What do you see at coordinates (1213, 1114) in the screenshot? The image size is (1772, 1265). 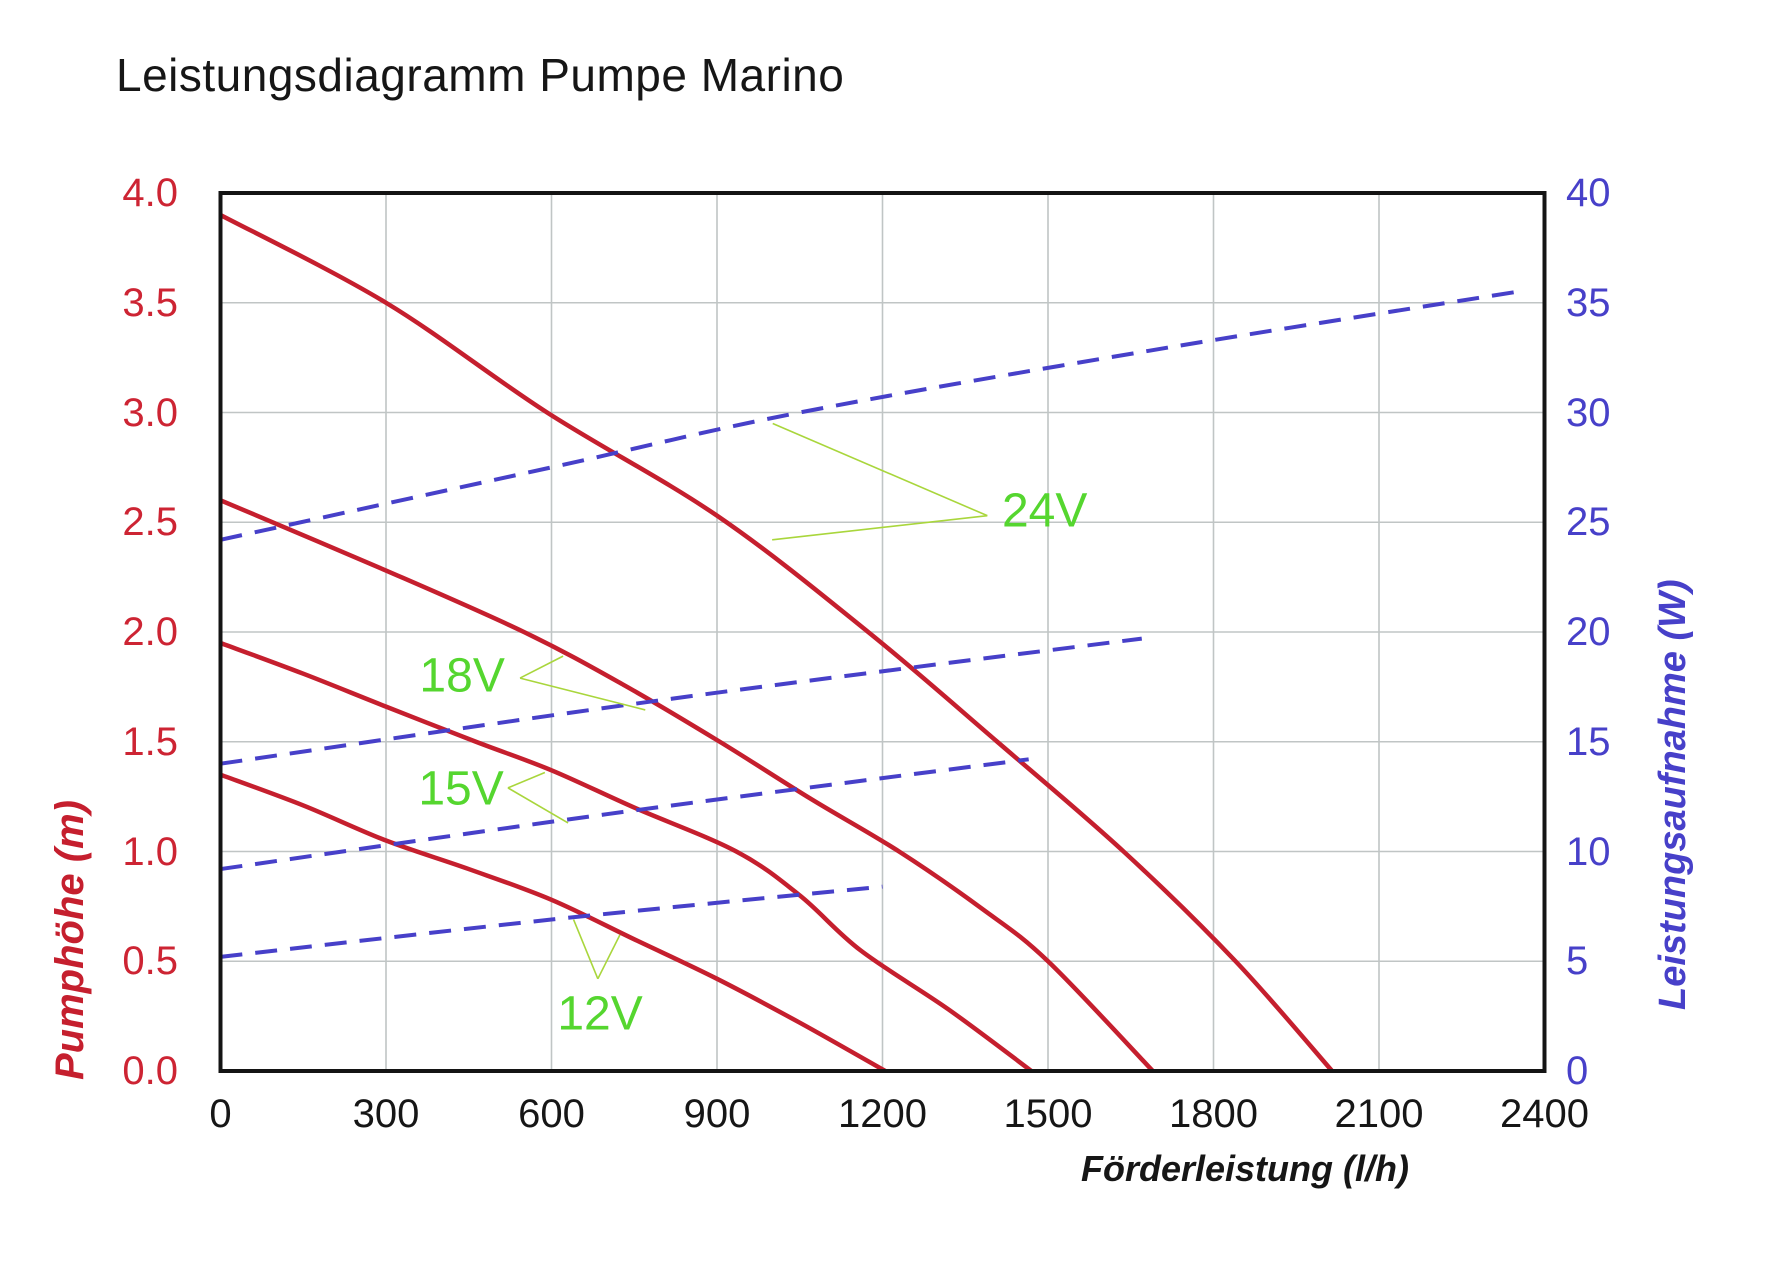 I see `x-tick-1800: 1800` at bounding box center [1213, 1114].